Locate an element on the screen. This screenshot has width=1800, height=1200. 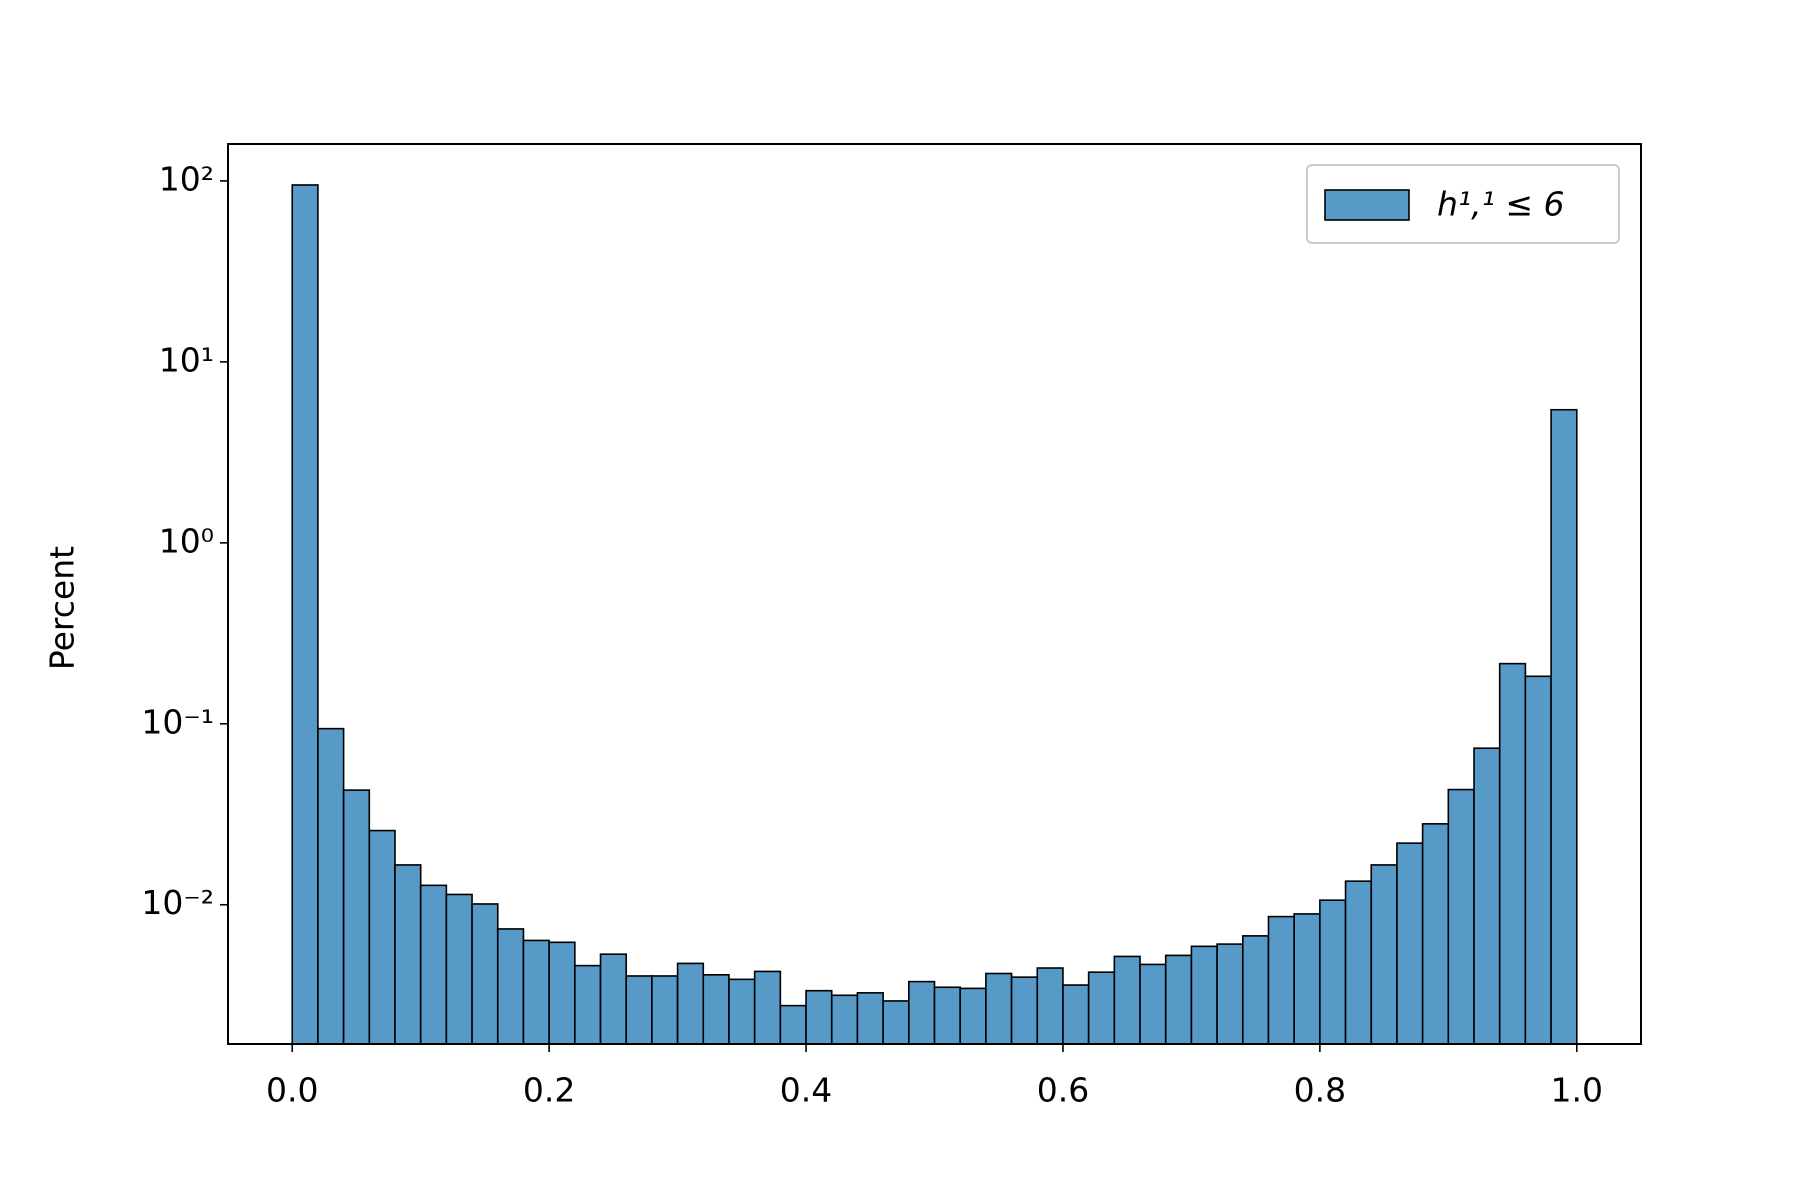
x-tick-label: 0.2 is located at coordinates (549, 1090).